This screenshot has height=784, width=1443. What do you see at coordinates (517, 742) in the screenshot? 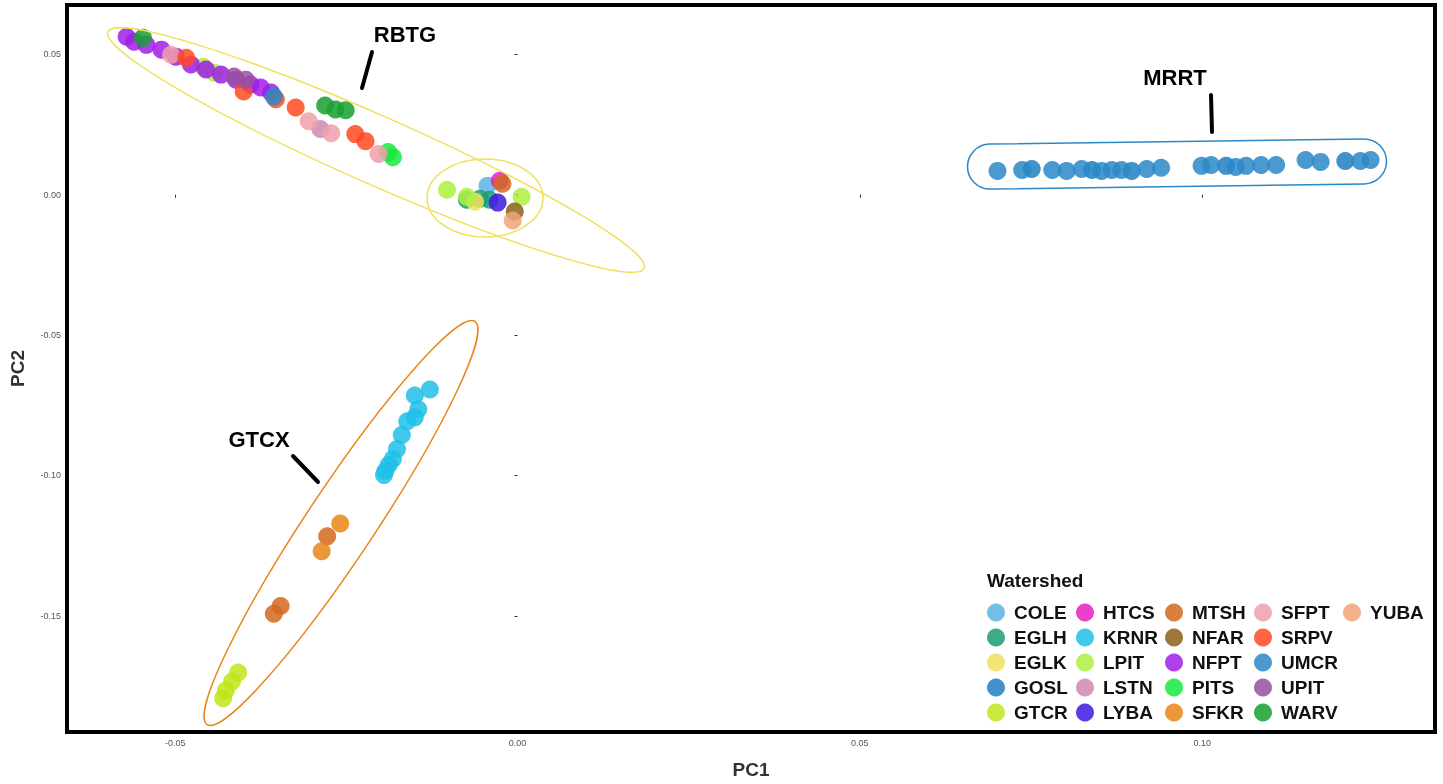
I see `x-tick-label: 0.00` at bounding box center [517, 742].